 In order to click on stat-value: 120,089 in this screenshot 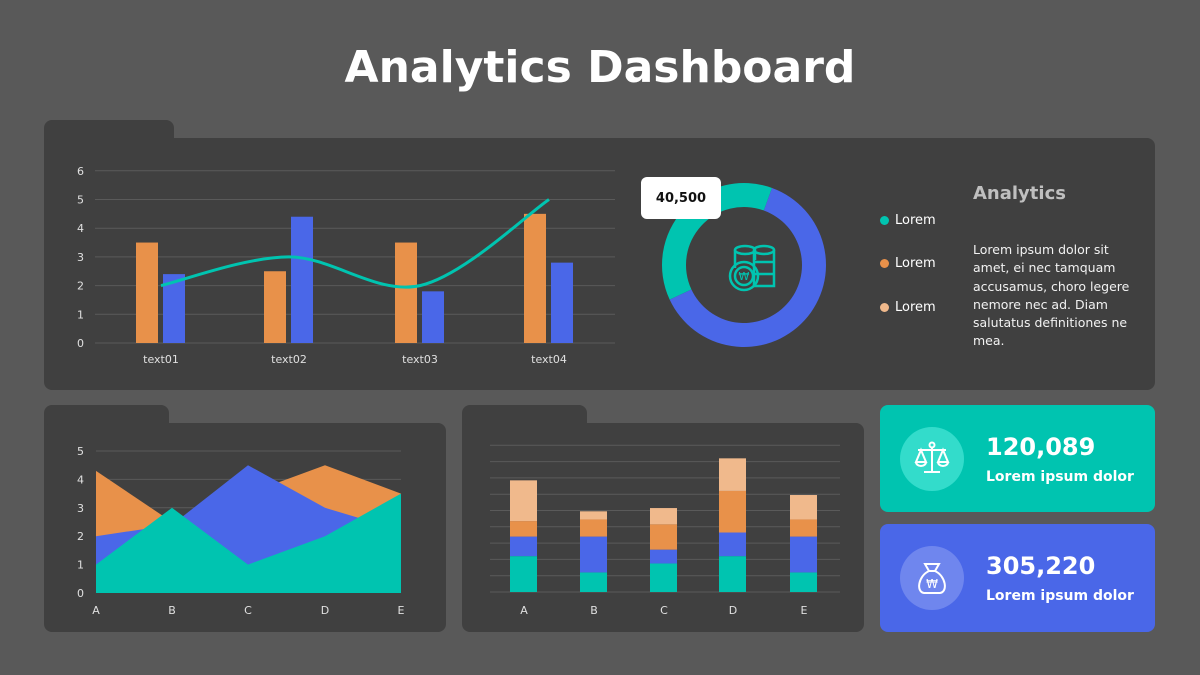, I will do `click(1041, 446)`.